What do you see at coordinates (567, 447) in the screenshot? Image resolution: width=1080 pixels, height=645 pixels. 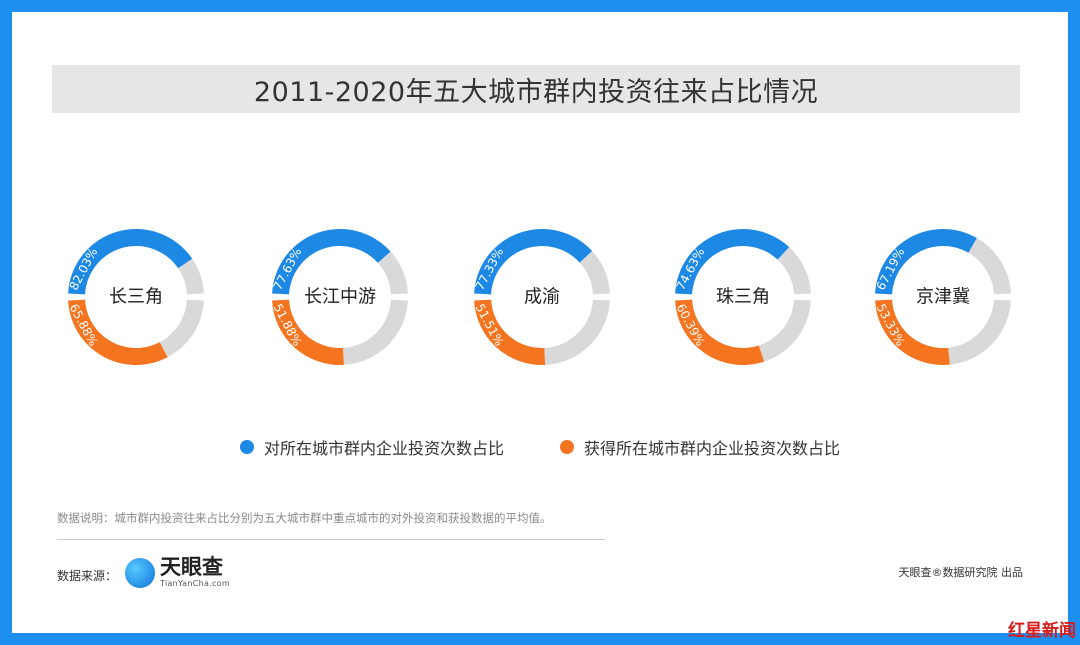 I see `legend-dot-inbound` at bounding box center [567, 447].